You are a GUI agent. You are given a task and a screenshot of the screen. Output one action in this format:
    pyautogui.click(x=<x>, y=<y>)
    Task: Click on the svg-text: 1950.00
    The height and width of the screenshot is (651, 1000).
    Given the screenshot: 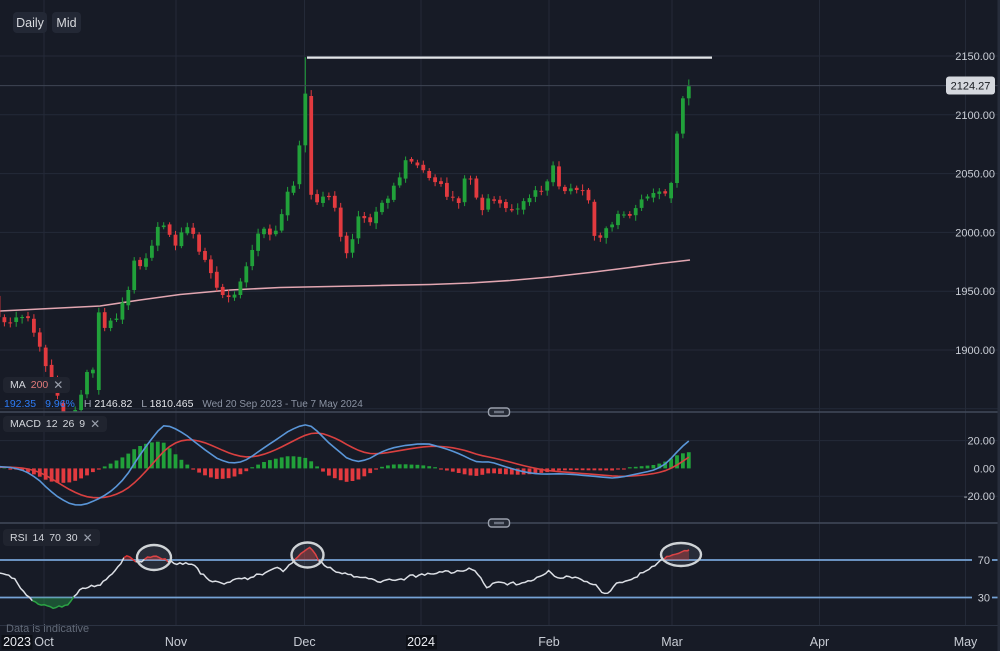 What is the action you would take?
    pyautogui.click(x=975, y=292)
    